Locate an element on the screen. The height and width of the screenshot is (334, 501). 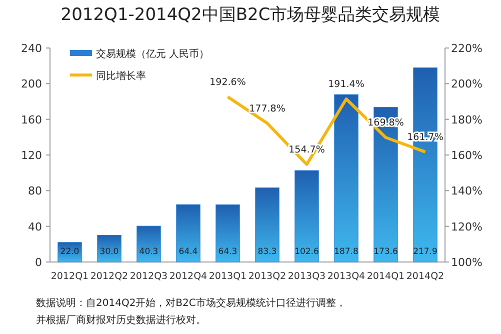
text: 并根据厂商财报对历史数据进行校对。 is located at coordinates (121, 320).